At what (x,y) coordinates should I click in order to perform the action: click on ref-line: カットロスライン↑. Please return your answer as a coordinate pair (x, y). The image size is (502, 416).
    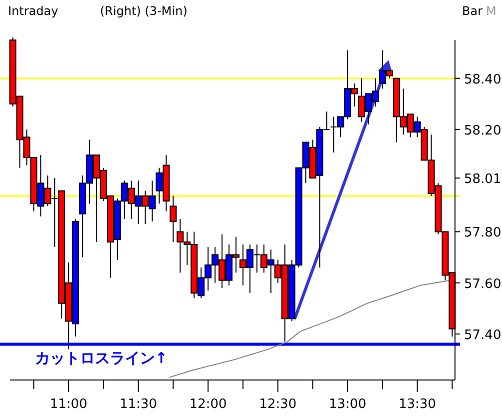
    Looking at the image, I should click on (230, 355).